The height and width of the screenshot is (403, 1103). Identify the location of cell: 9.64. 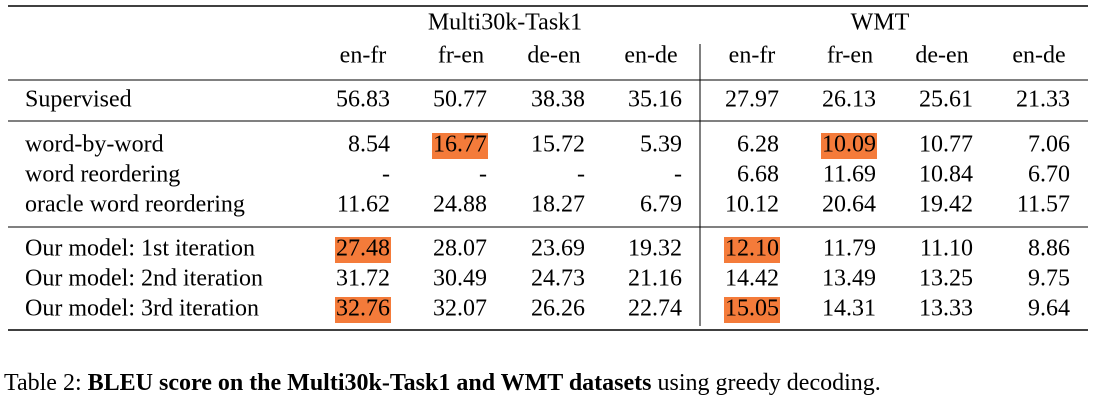
(1049, 309).